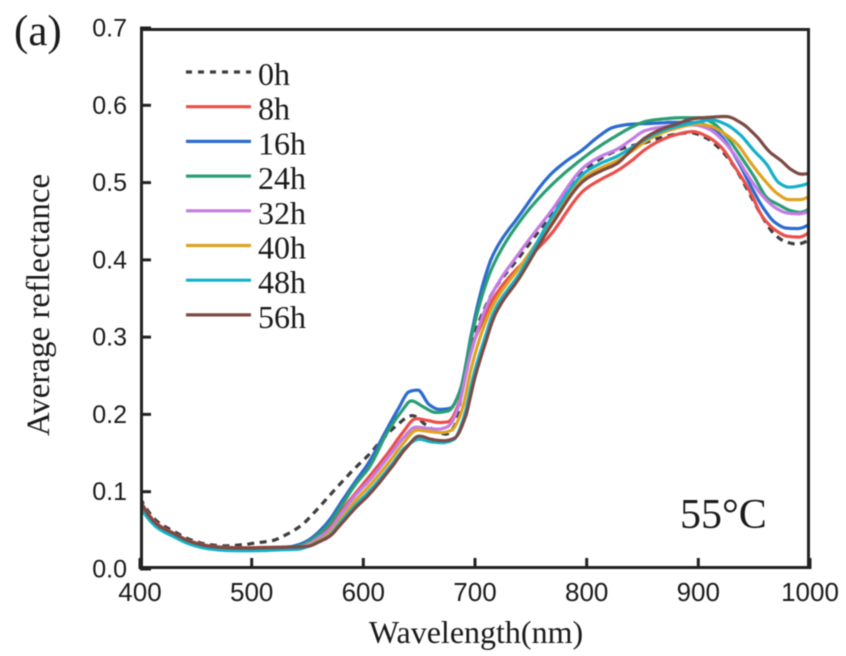  I want to click on svg-text: 0.5, so click(109, 183).